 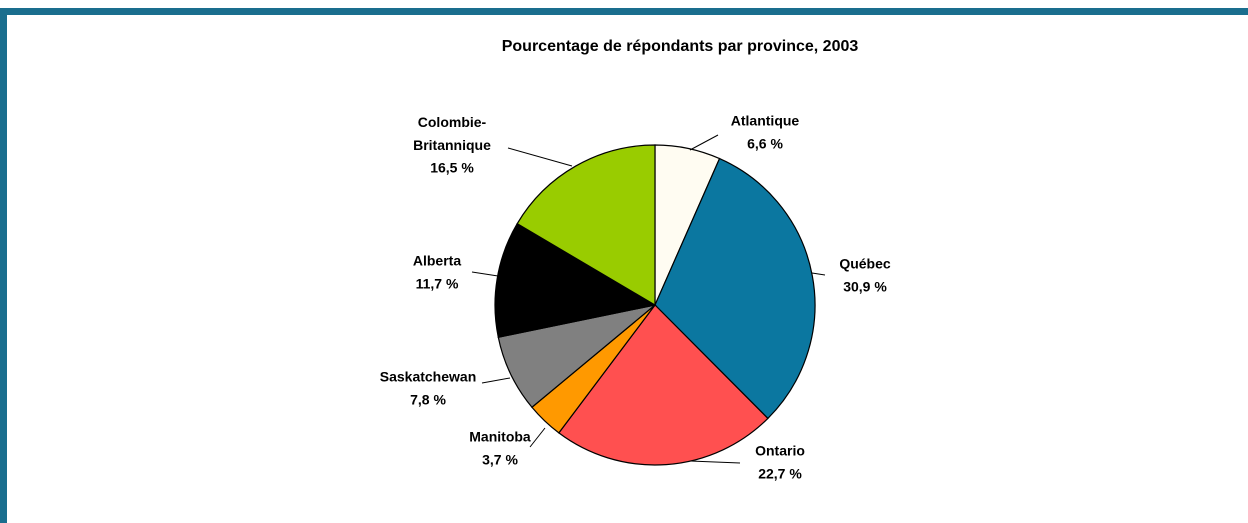 I want to click on label-line: Colombie-, so click(x=452, y=122).